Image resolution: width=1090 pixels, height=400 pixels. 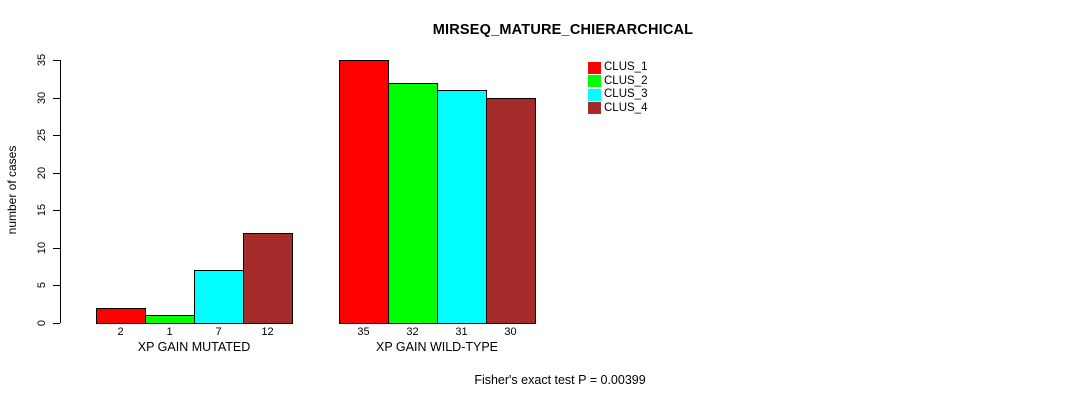 What do you see at coordinates (510, 332) in the screenshot?
I see `bar-value-label: 30` at bounding box center [510, 332].